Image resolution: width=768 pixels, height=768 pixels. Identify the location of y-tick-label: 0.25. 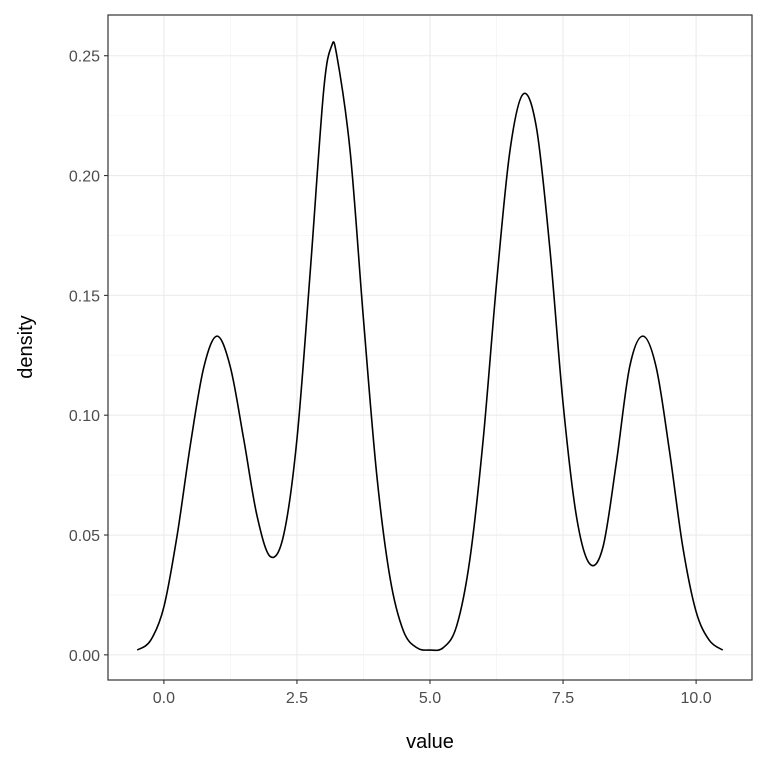
(84, 57).